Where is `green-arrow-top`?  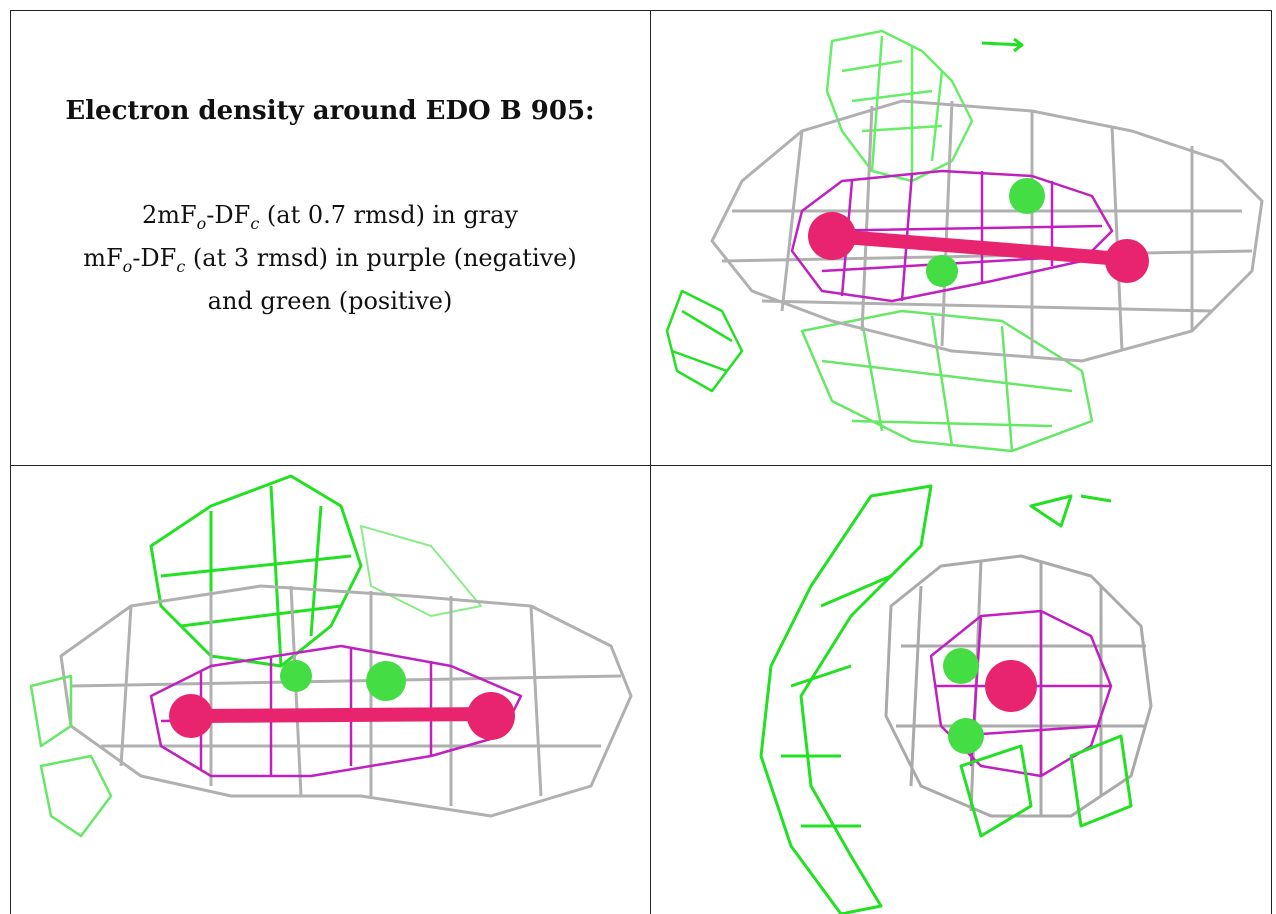 green-arrow-top is located at coordinates (1002, 45).